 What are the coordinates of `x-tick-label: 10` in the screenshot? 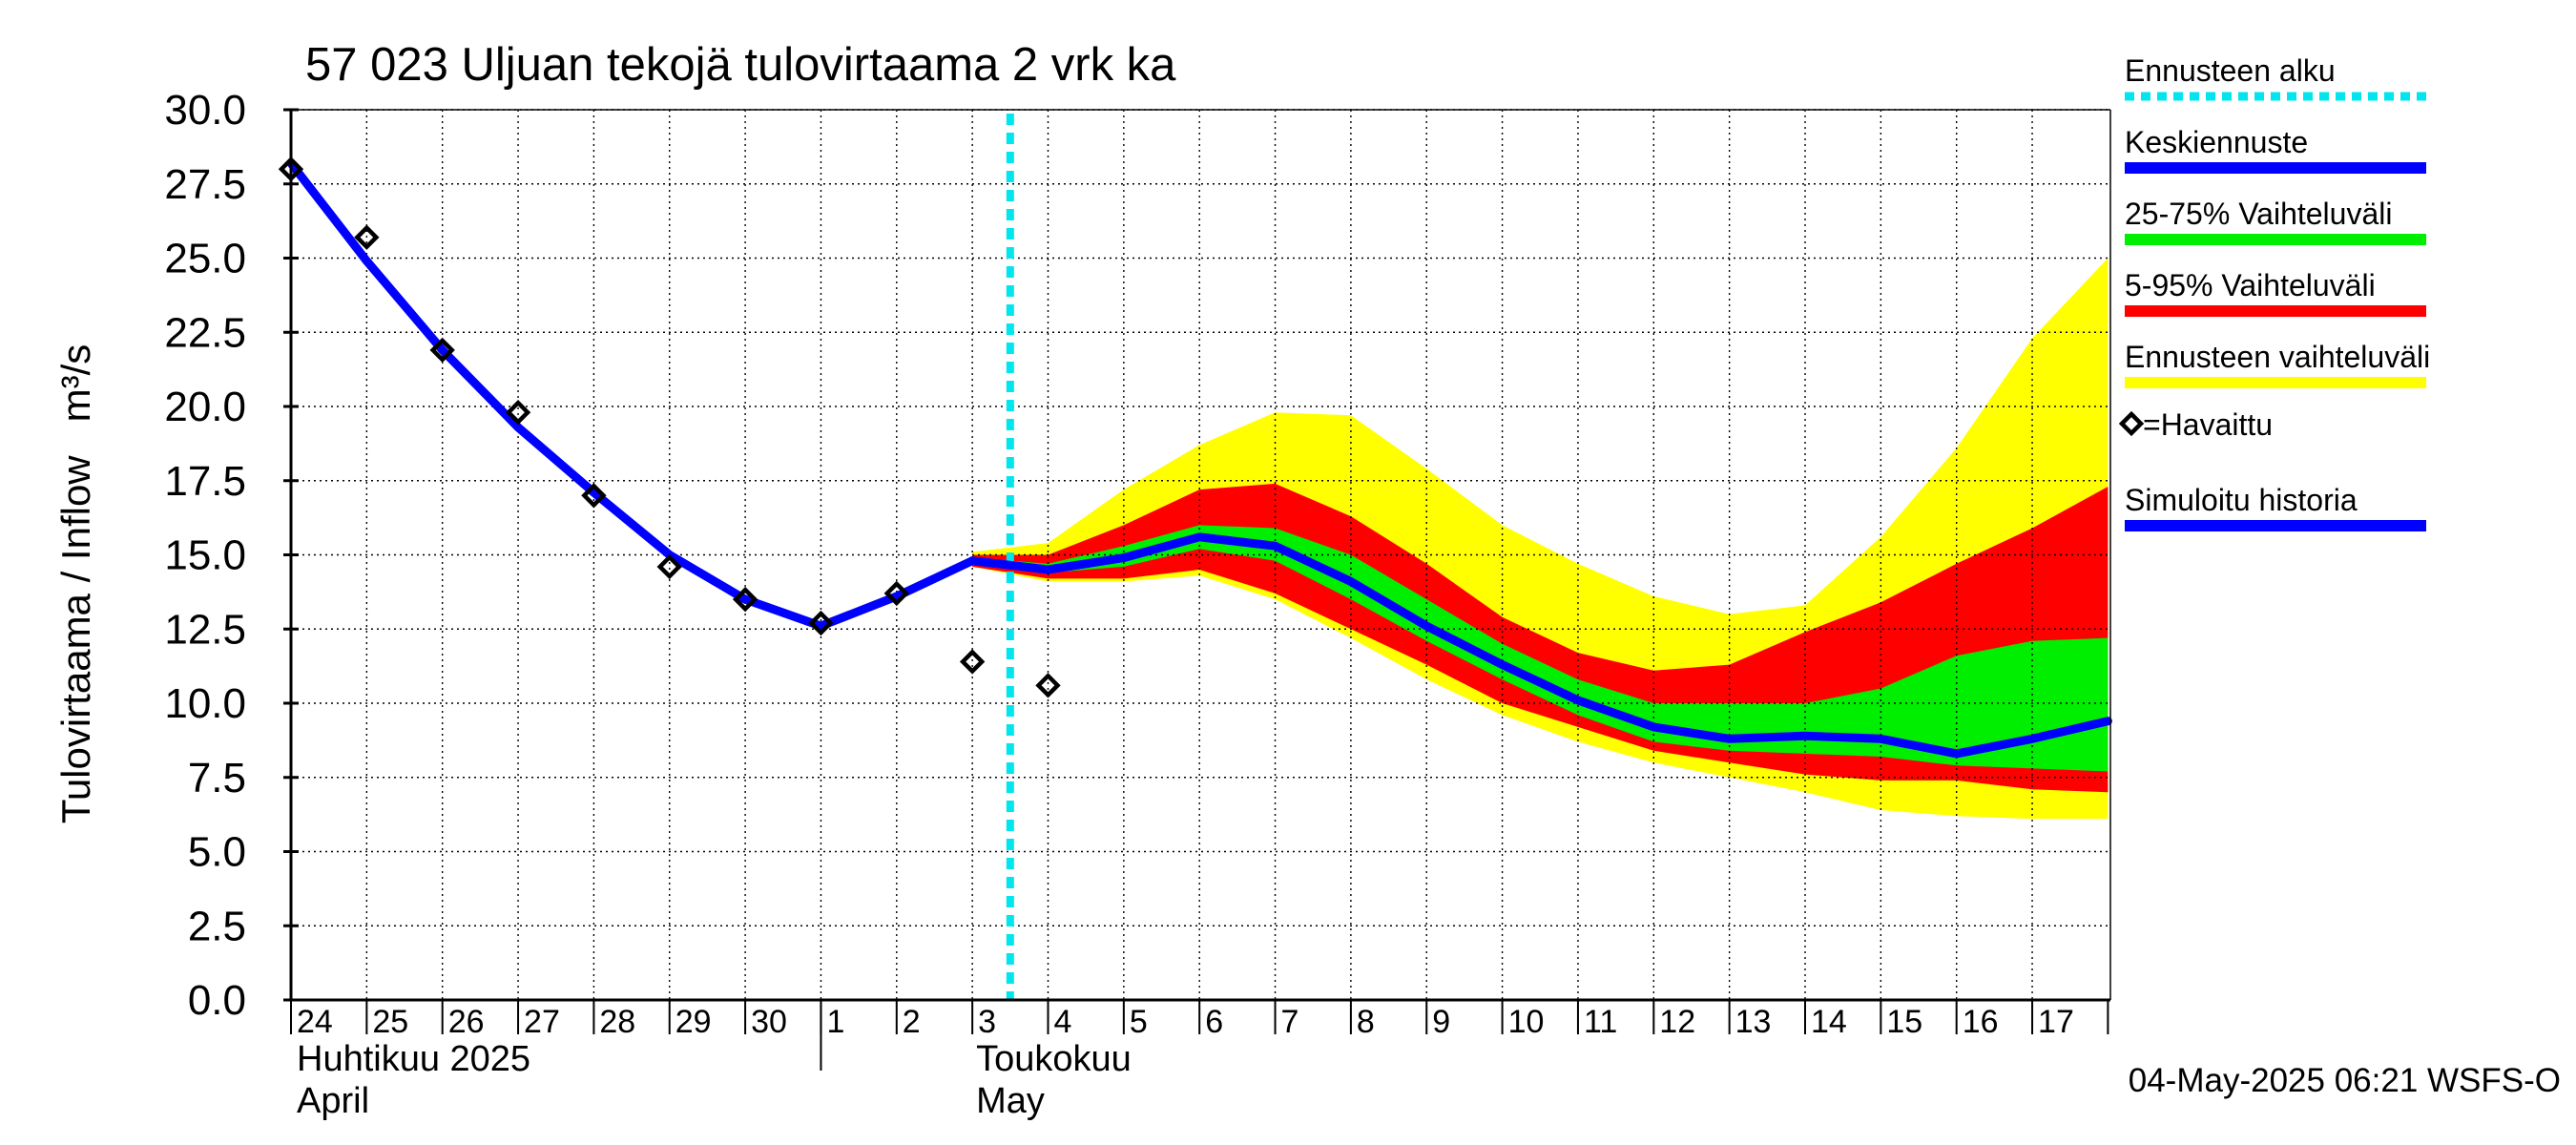 It's located at (1526, 1022).